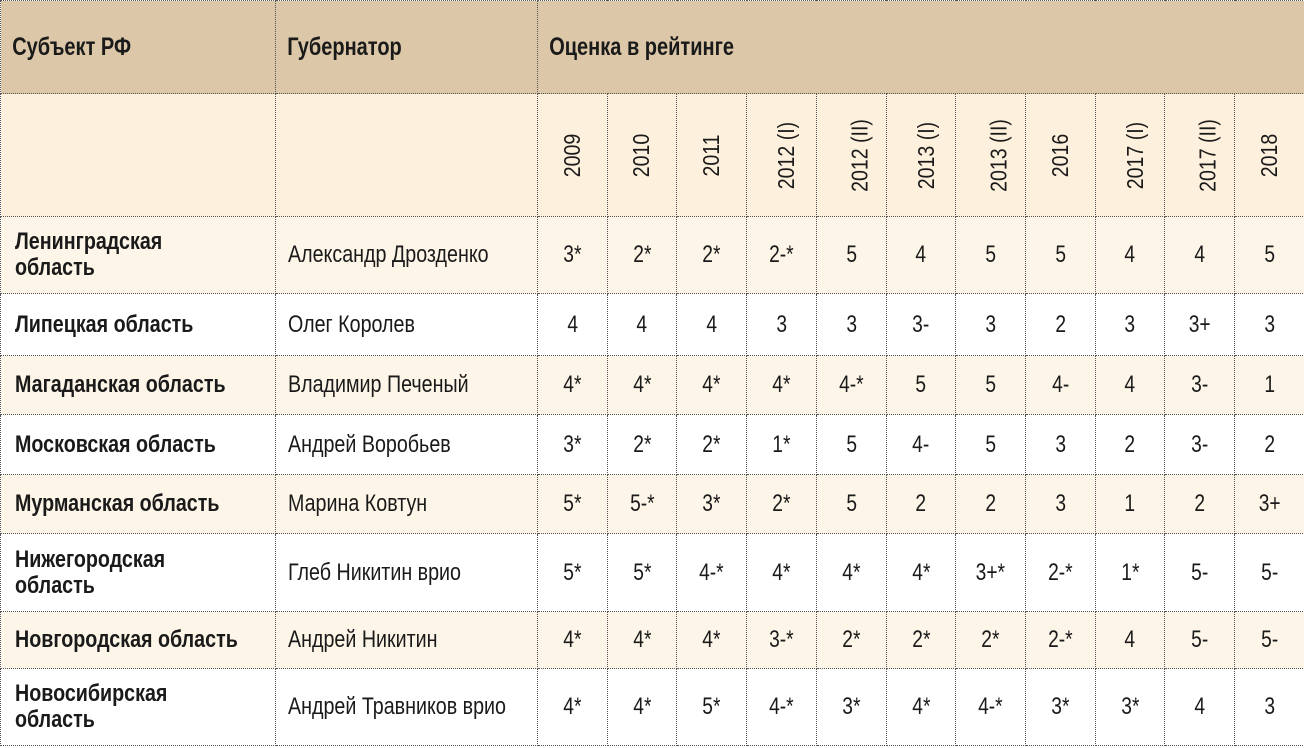 The height and width of the screenshot is (748, 1304). What do you see at coordinates (120, 384) in the screenshot?
I see `region-name: Магаданская область` at bounding box center [120, 384].